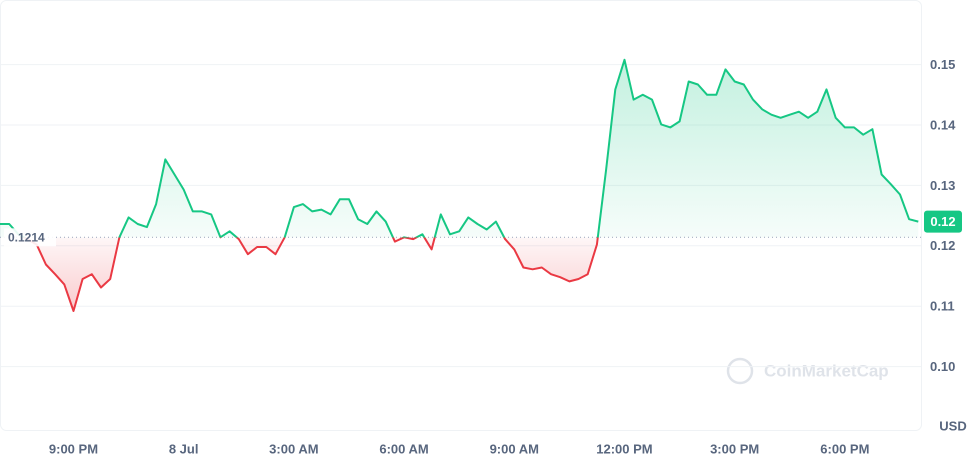 The width and height of the screenshot is (975, 462). Describe the element at coordinates (942, 306) in the screenshot. I see `y-tick-label: 0.11` at that location.